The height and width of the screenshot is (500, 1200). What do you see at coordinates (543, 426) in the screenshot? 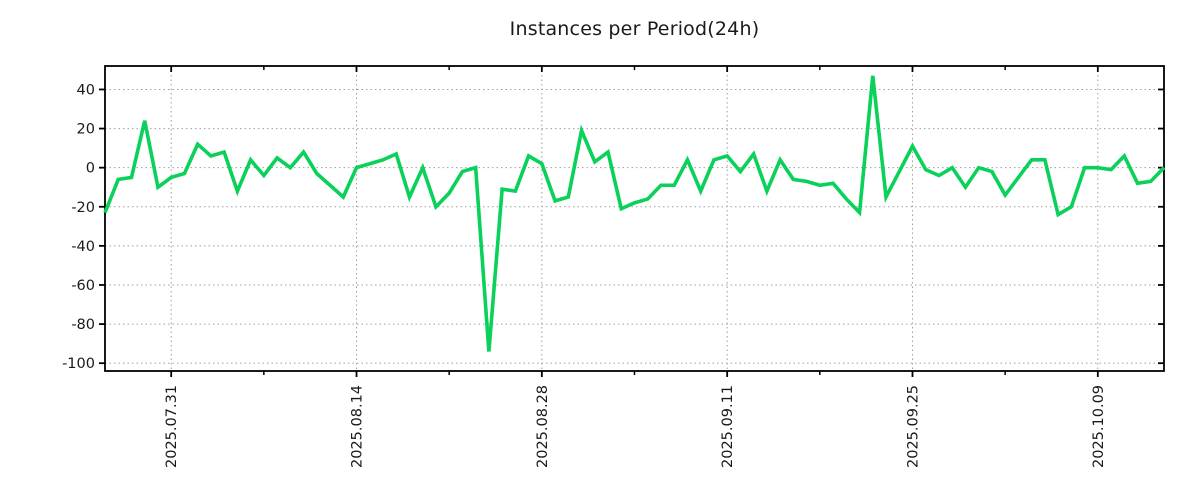
I see `x-tick-label: 2025.08.28` at bounding box center [543, 426].